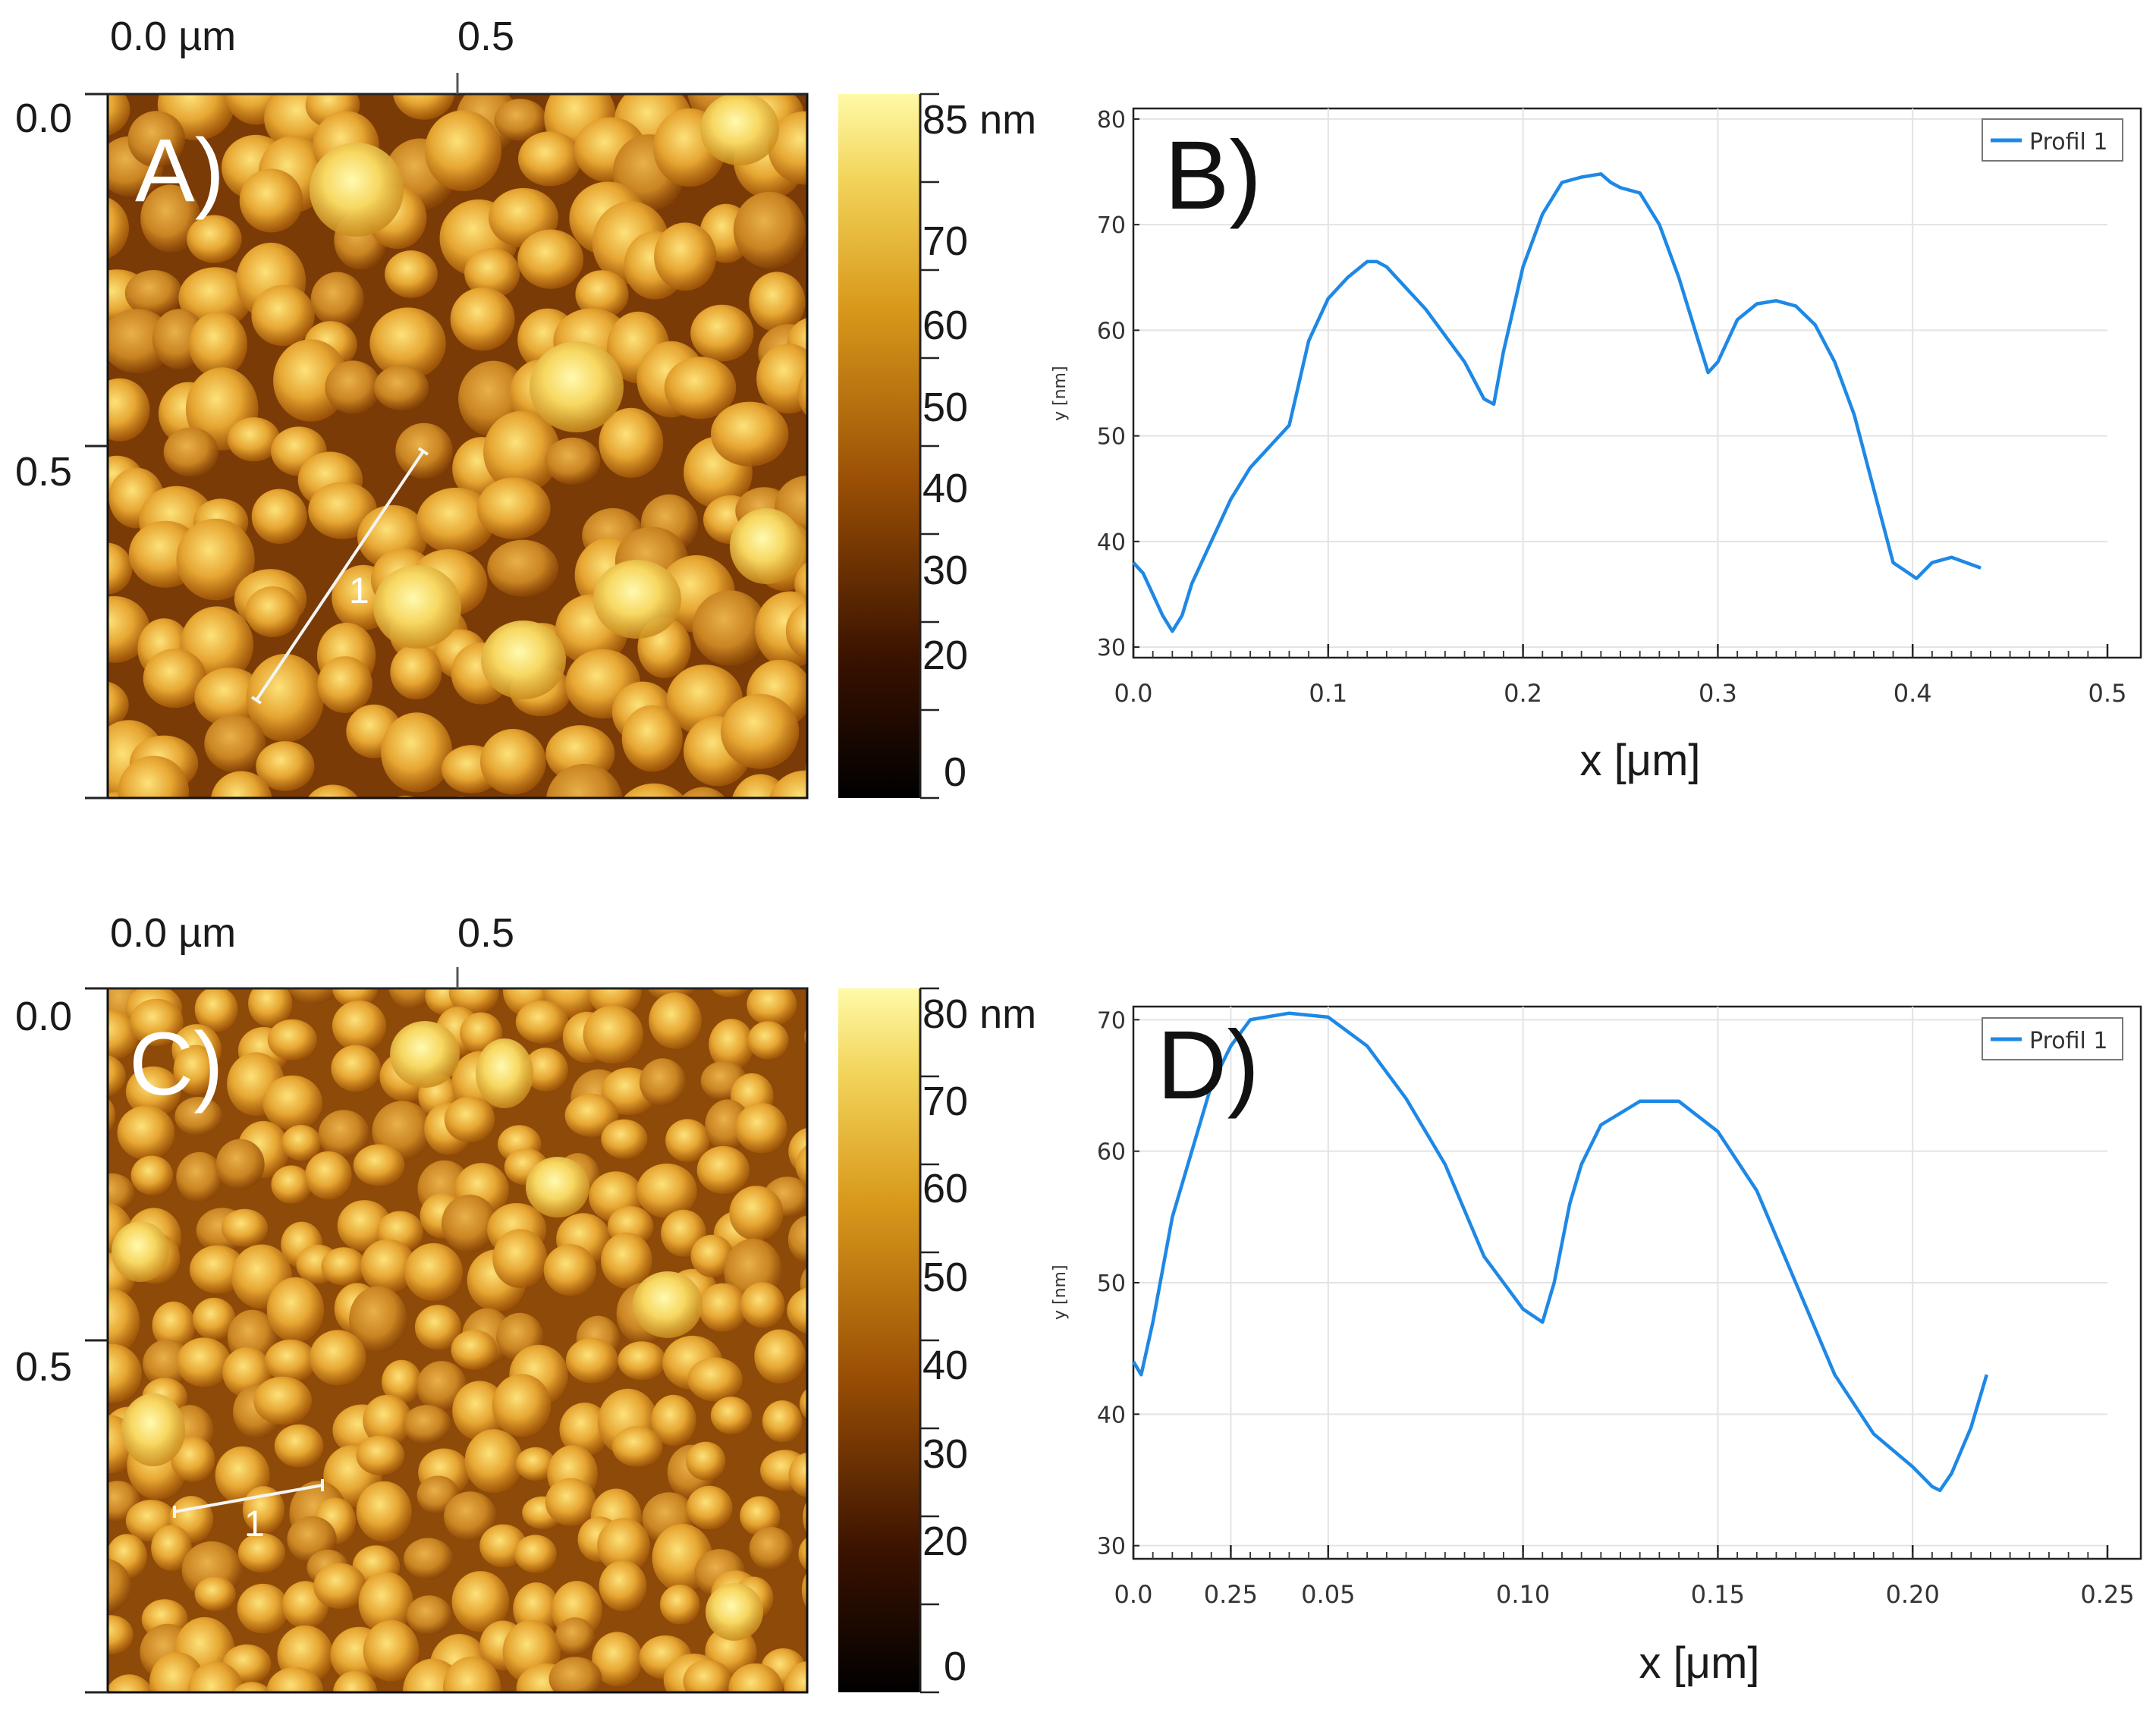  What do you see at coordinates (43, 118) in the screenshot?
I see `y-tick-label: 0.0` at bounding box center [43, 118].